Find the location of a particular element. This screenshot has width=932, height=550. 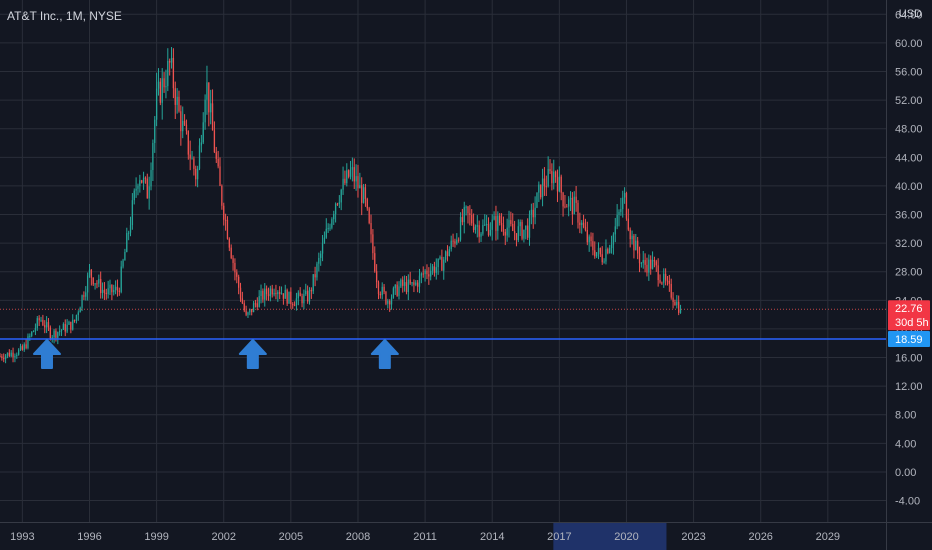

arrow-up-icon is located at coordinates (252, 353).